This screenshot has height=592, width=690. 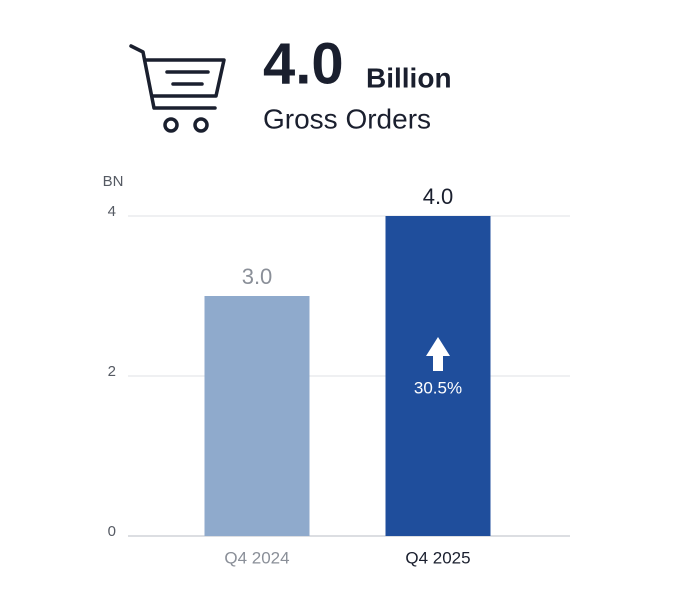 I want to click on x-tick-label: Q4 2025, so click(x=437, y=557).